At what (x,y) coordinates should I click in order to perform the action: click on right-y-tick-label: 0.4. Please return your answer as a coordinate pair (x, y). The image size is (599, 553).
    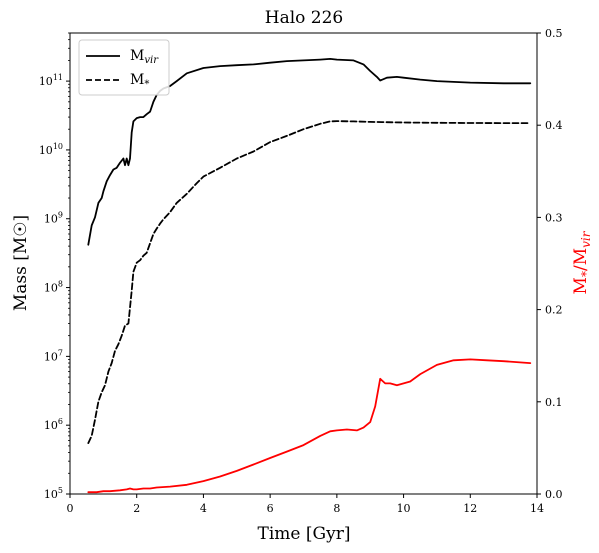
    Looking at the image, I should click on (554, 125).